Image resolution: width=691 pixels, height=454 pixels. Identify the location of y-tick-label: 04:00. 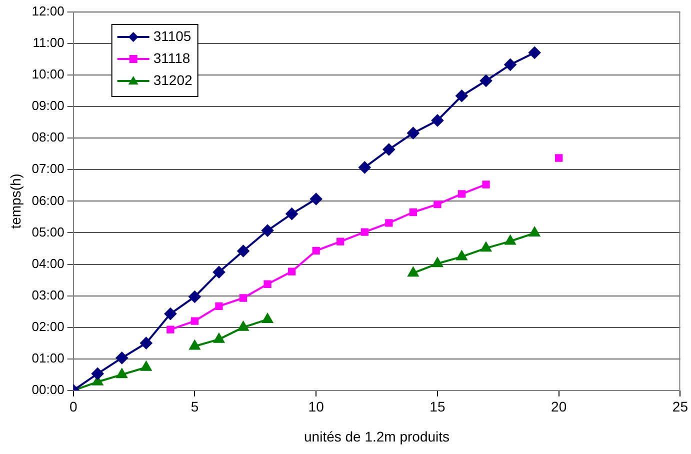
(48, 263).